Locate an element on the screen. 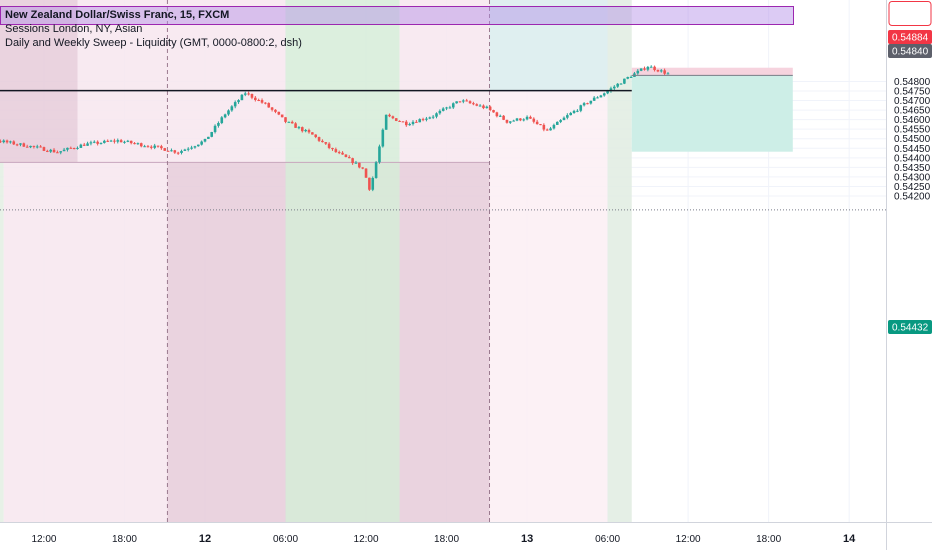  x-tick-label: 13 is located at coordinates (527, 539).